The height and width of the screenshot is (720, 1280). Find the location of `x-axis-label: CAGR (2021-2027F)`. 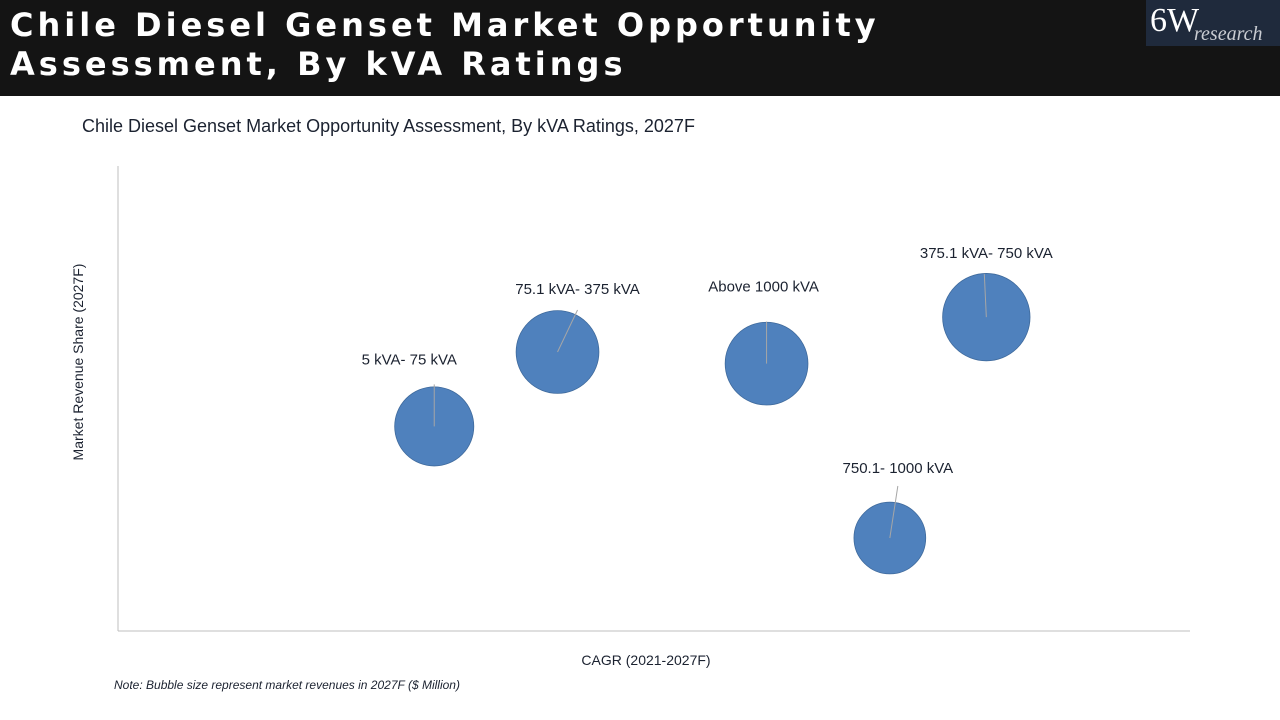

x-axis-label: CAGR (2021-2027F) is located at coordinates (645, 660).